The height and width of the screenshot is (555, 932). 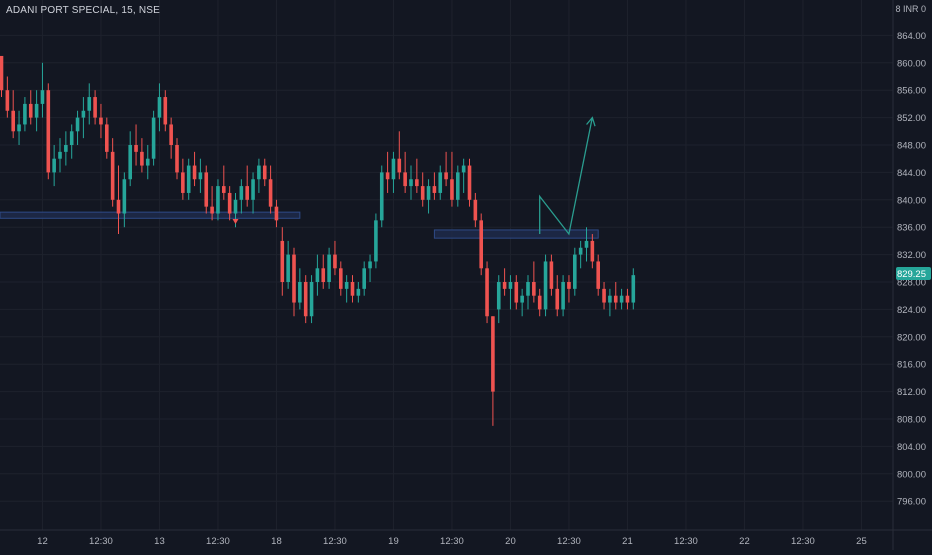 What do you see at coordinates (299, 225) in the screenshot?
I see `support-zones` at bounding box center [299, 225].